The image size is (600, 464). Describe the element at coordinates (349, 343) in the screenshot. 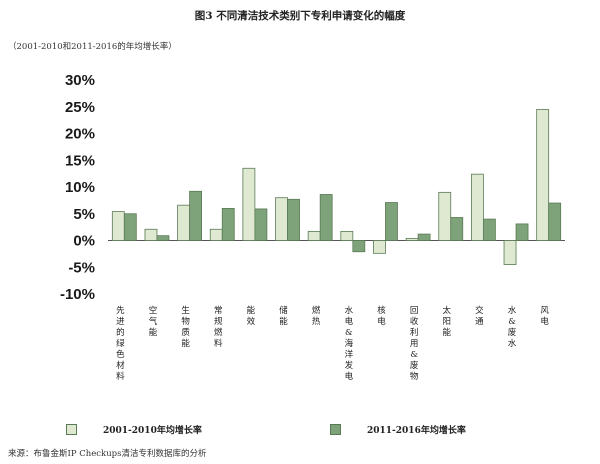

I see `x-category-label: 水电&海洋发电` at that location.